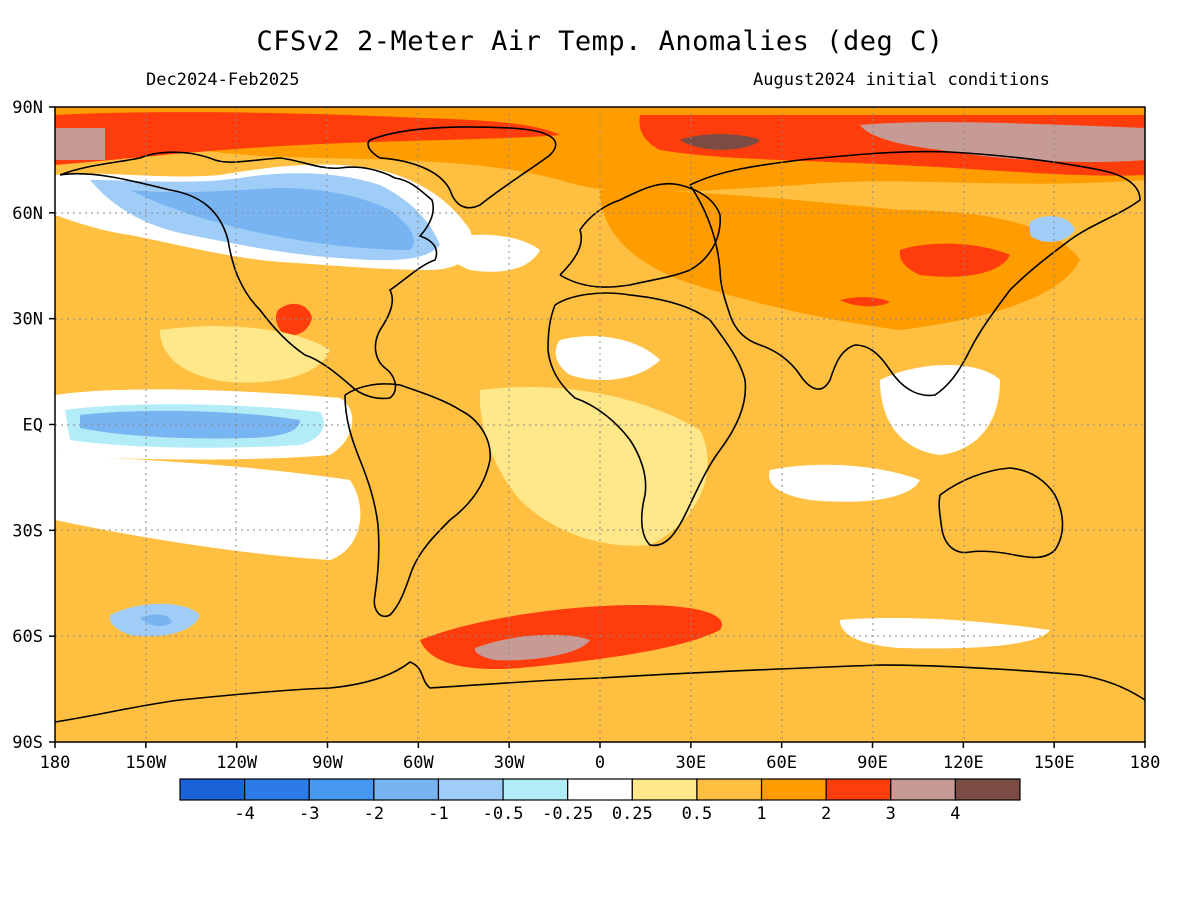  Describe the element at coordinates (509, 763) in the screenshot. I see `lon-tick-label: 30W` at that location.